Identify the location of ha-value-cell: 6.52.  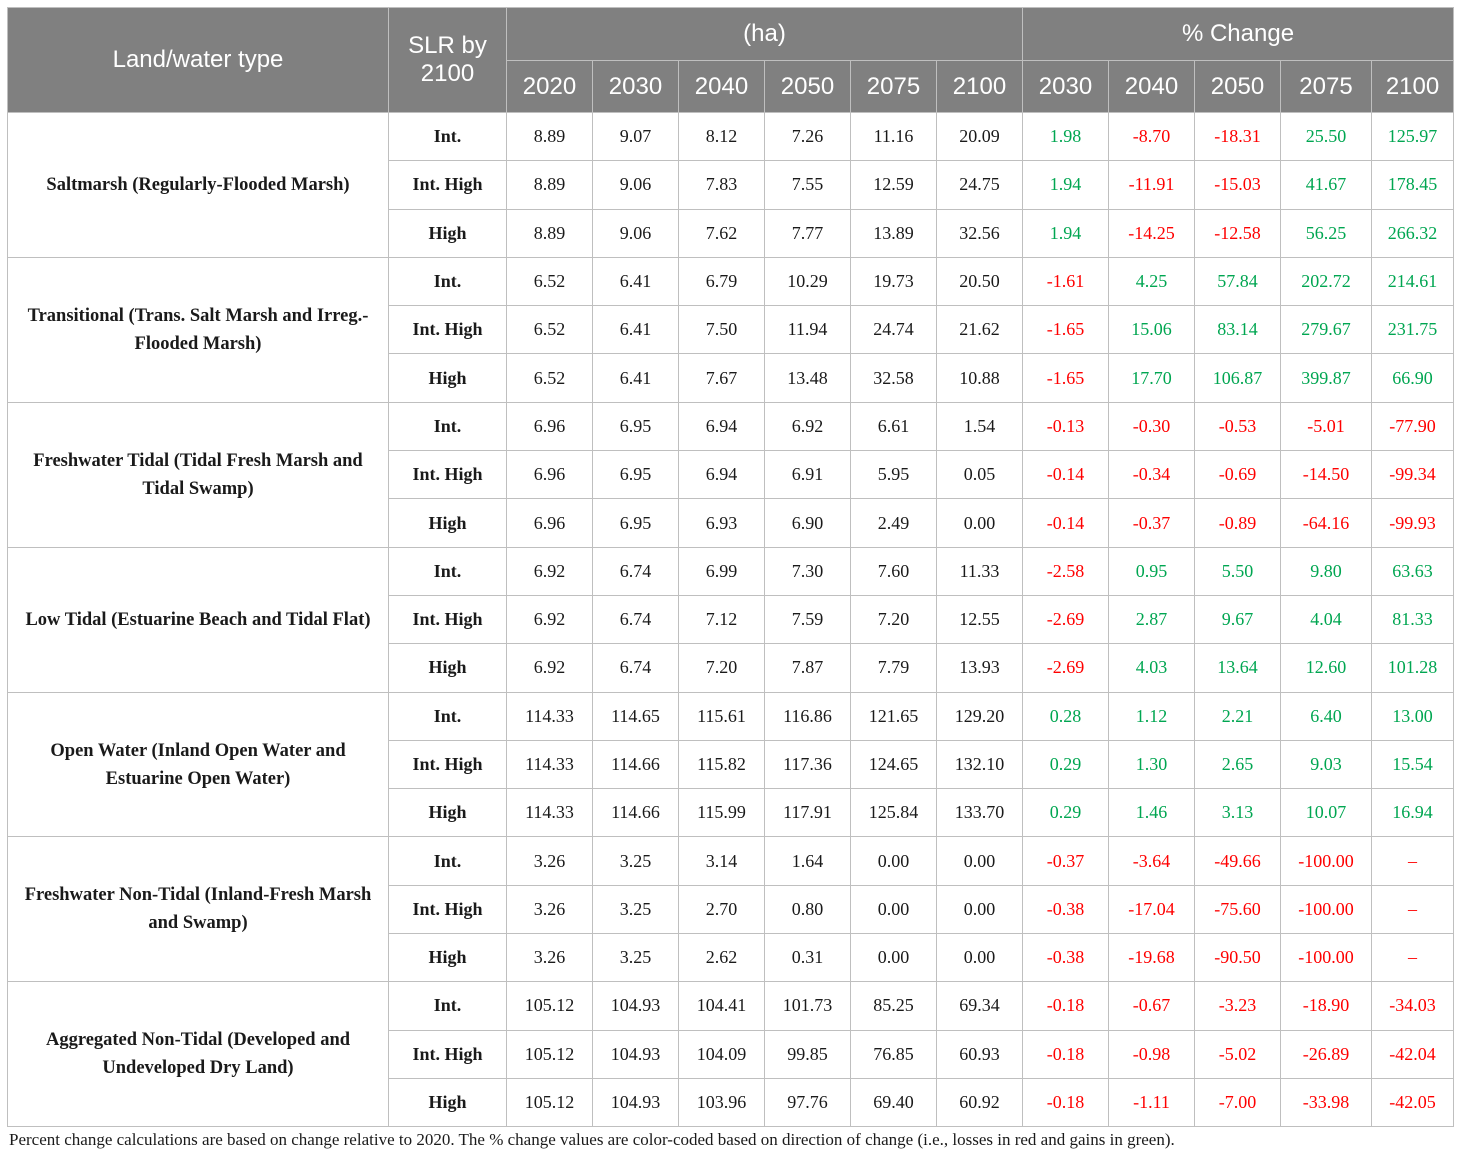
(549, 378).